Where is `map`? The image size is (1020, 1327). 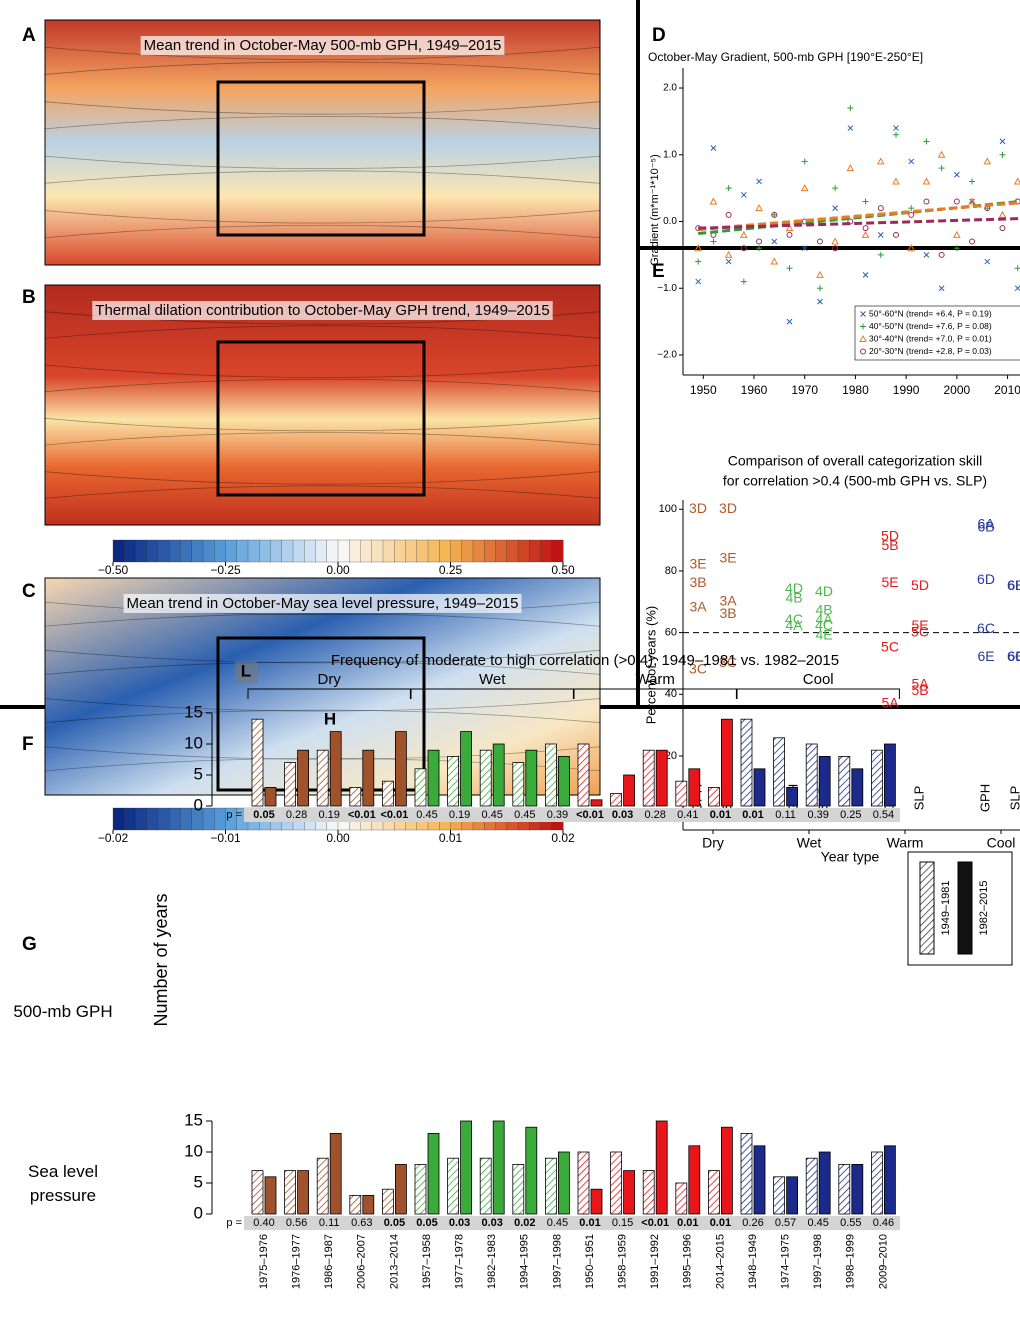 map is located at coordinates (322, 405).